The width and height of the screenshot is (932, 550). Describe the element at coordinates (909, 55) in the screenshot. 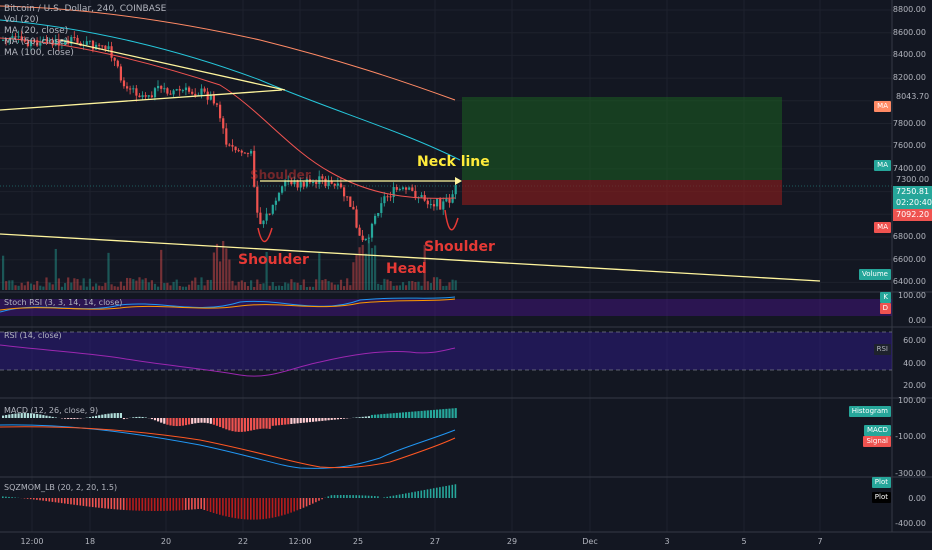

I see `price-tick: 8400.00` at that location.